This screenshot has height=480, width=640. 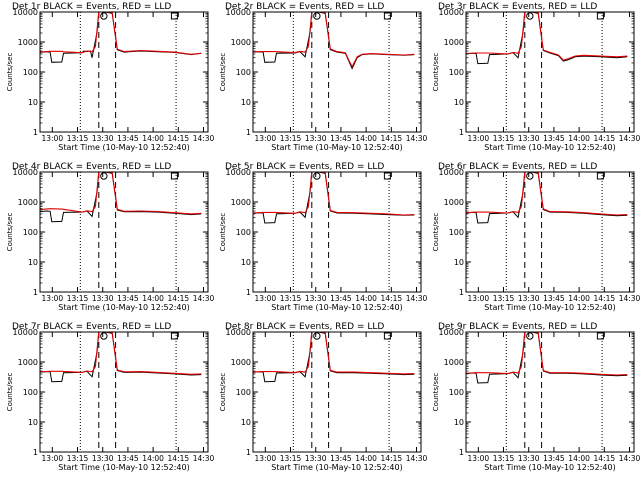 I want to click on chart-title: Det 4r BLACK = Events, RED = LLD, so click(x=91, y=167).